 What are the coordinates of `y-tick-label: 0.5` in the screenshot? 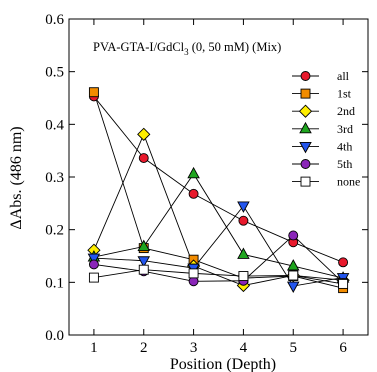 It's located at (54, 73).